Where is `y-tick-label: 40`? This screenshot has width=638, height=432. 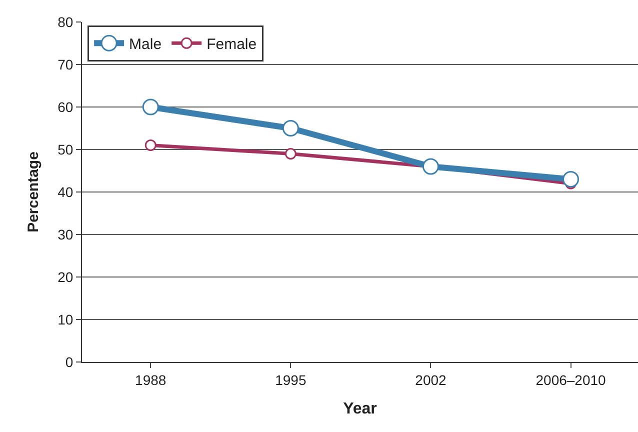 y-tick-label: 40 is located at coordinates (66, 192).